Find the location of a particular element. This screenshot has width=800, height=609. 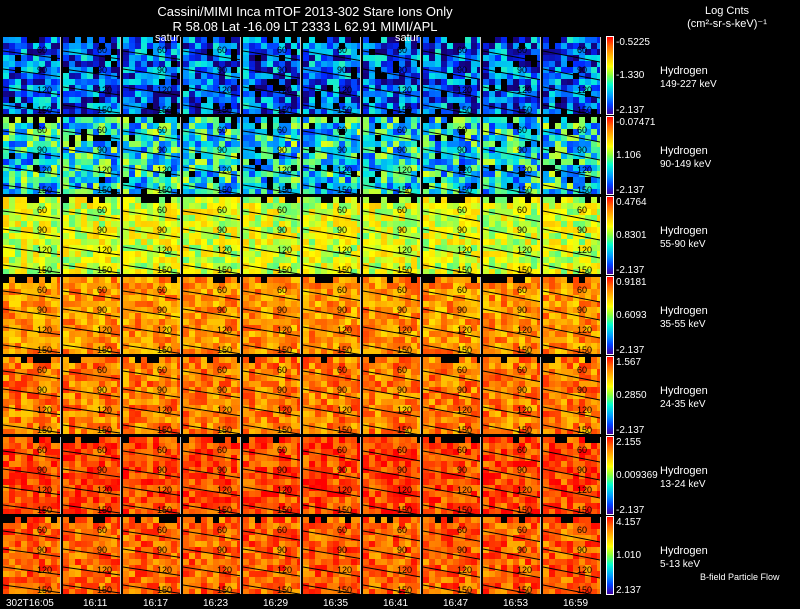

energy-label: 90-149 keV is located at coordinates (686, 164).